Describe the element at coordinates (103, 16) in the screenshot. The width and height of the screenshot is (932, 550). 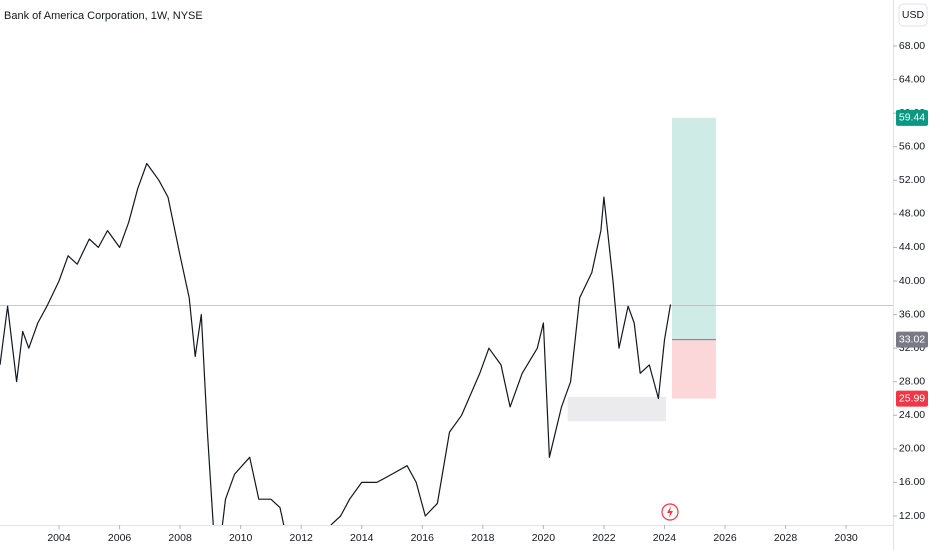
I see `chart-title: Bank of America Corporation, 1W, NYSE` at that location.